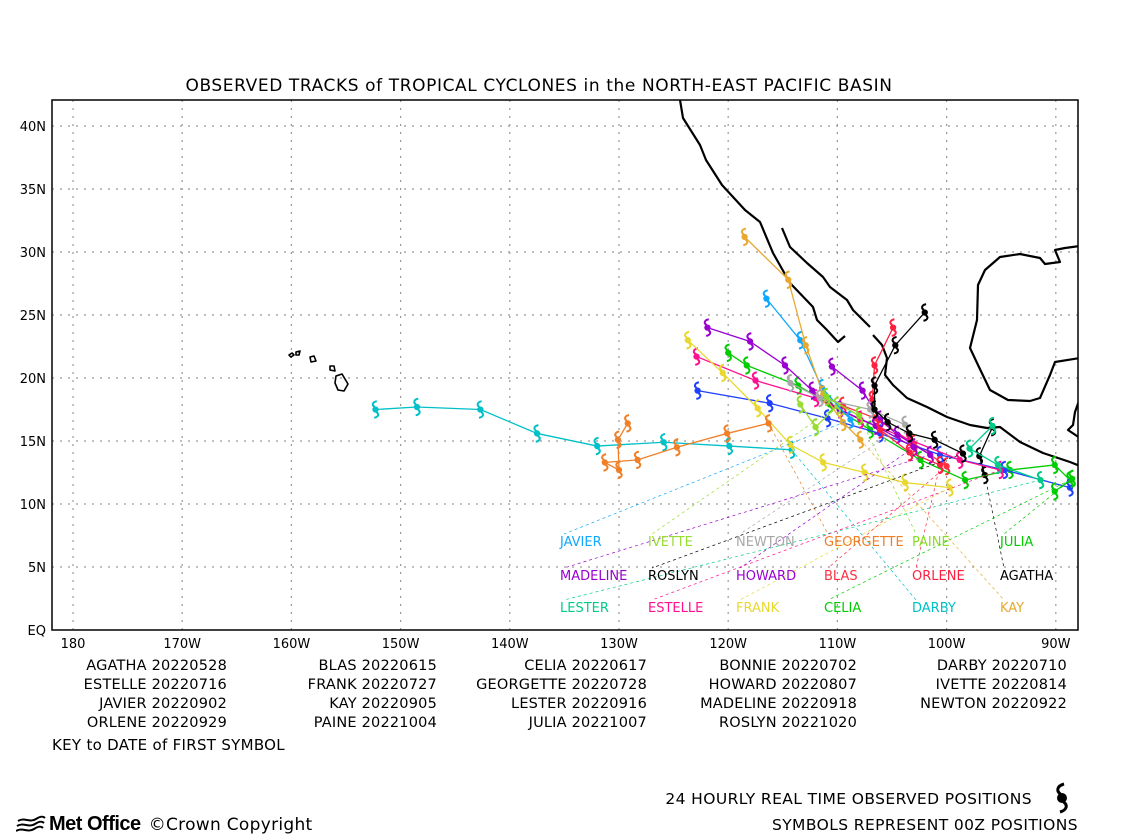 This screenshot has width=1130, height=840. What do you see at coordinates (318, 371) in the screenshot?
I see `hawaii-islands` at bounding box center [318, 371].